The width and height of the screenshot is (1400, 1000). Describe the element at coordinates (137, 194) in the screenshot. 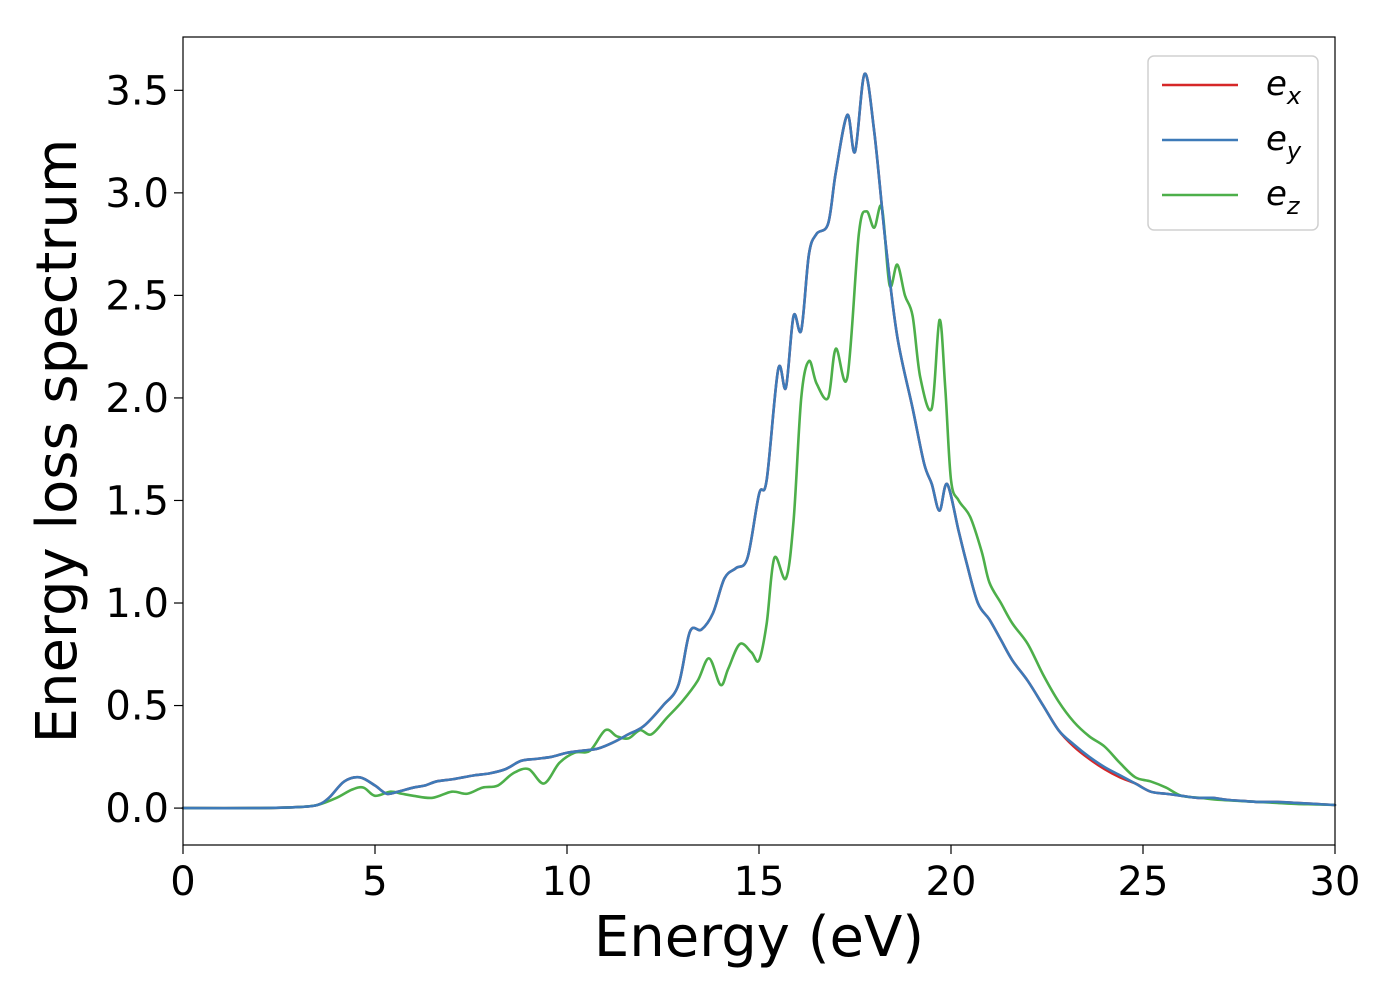

I see `y-tick-label: 3.0` at that location.